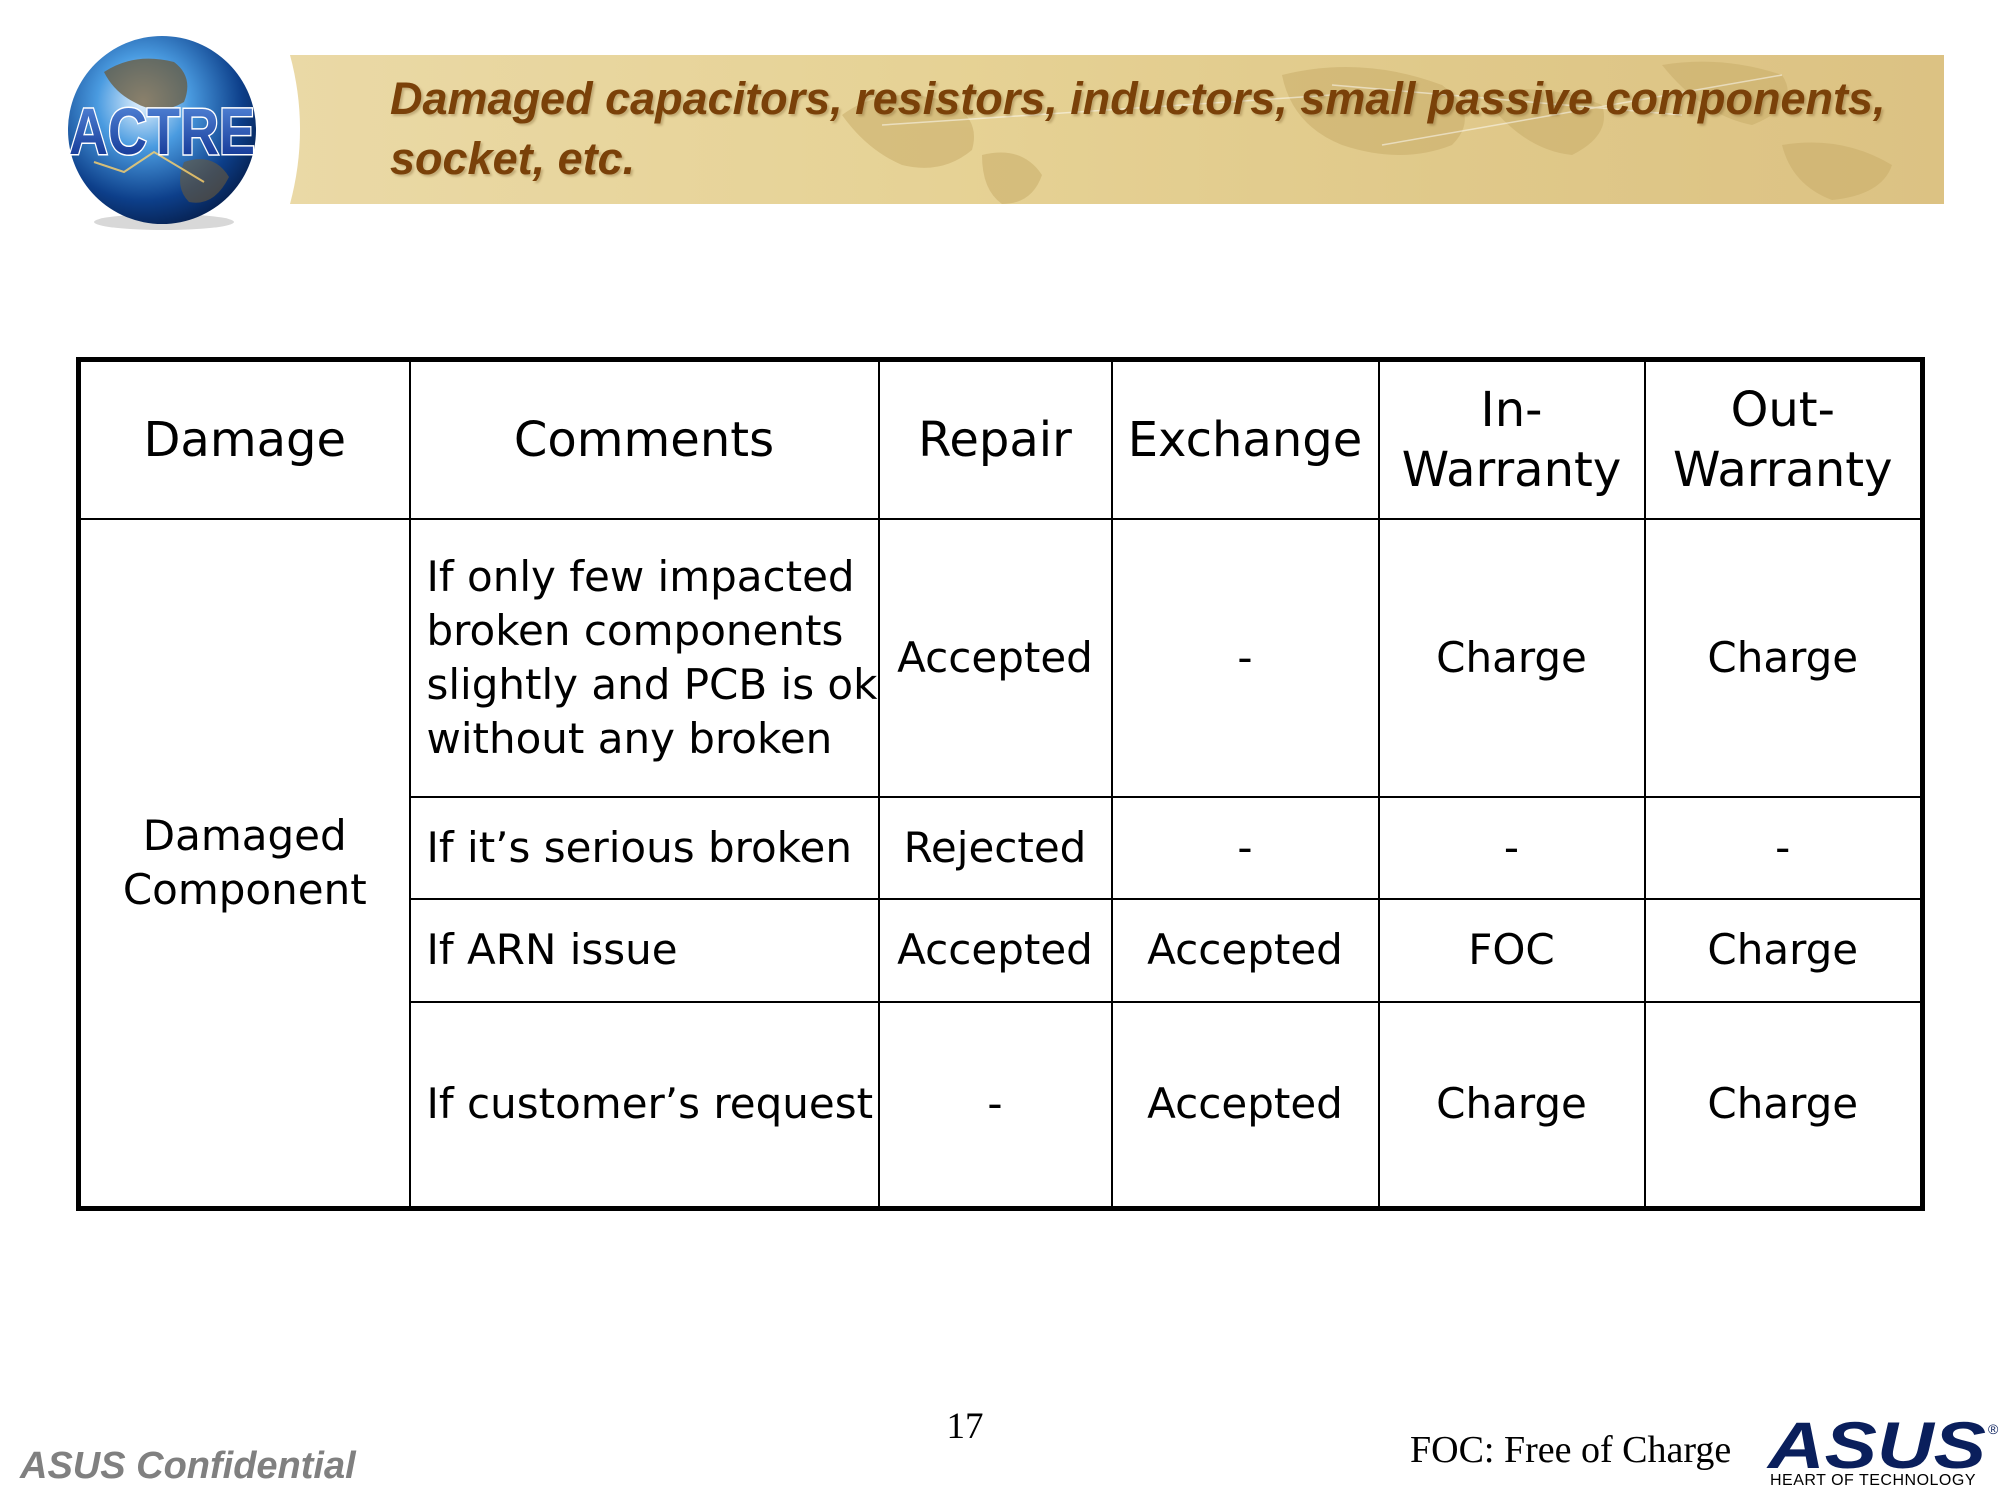  What do you see at coordinates (1511, 847) in the screenshot?
I see `in-warranty-cell: -` at bounding box center [1511, 847].